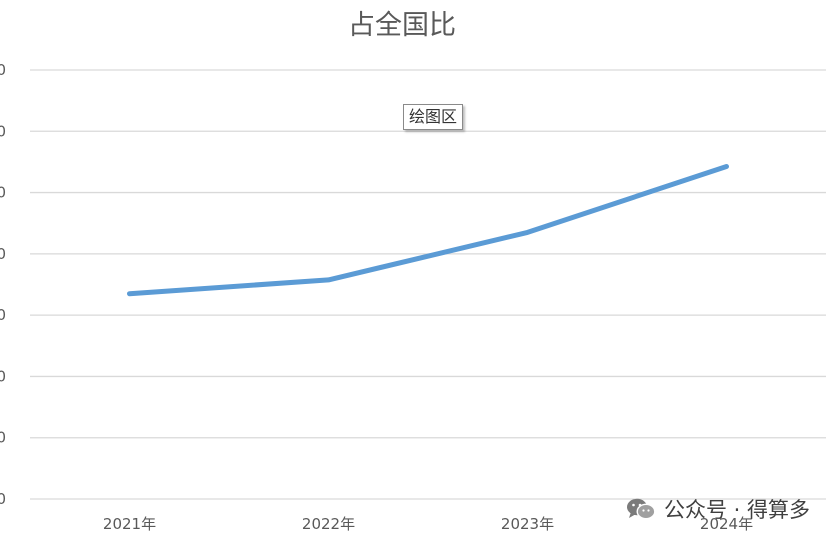 Image resolution: width=836 pixels, height=544 pixels. What do you see at coordinates (641, 509) in the screenshot?
I see `wechat-icon` at bounding box center [641, 509].